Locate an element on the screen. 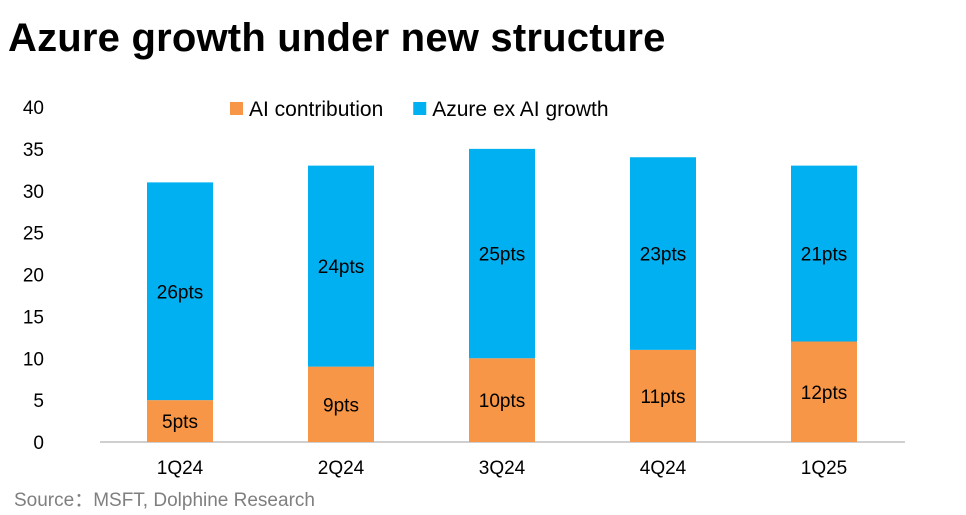 The height and width of the screenshot is (515, 966). data-label: 25pts is located at coordinates (502, 255).